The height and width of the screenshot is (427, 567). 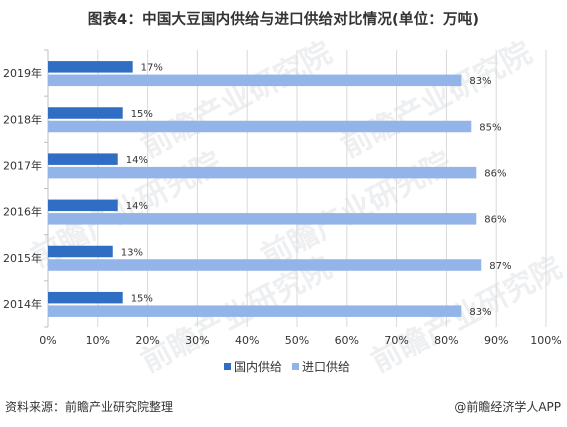 I want to click on legend-swatch-import, so click(x=295, y=366).